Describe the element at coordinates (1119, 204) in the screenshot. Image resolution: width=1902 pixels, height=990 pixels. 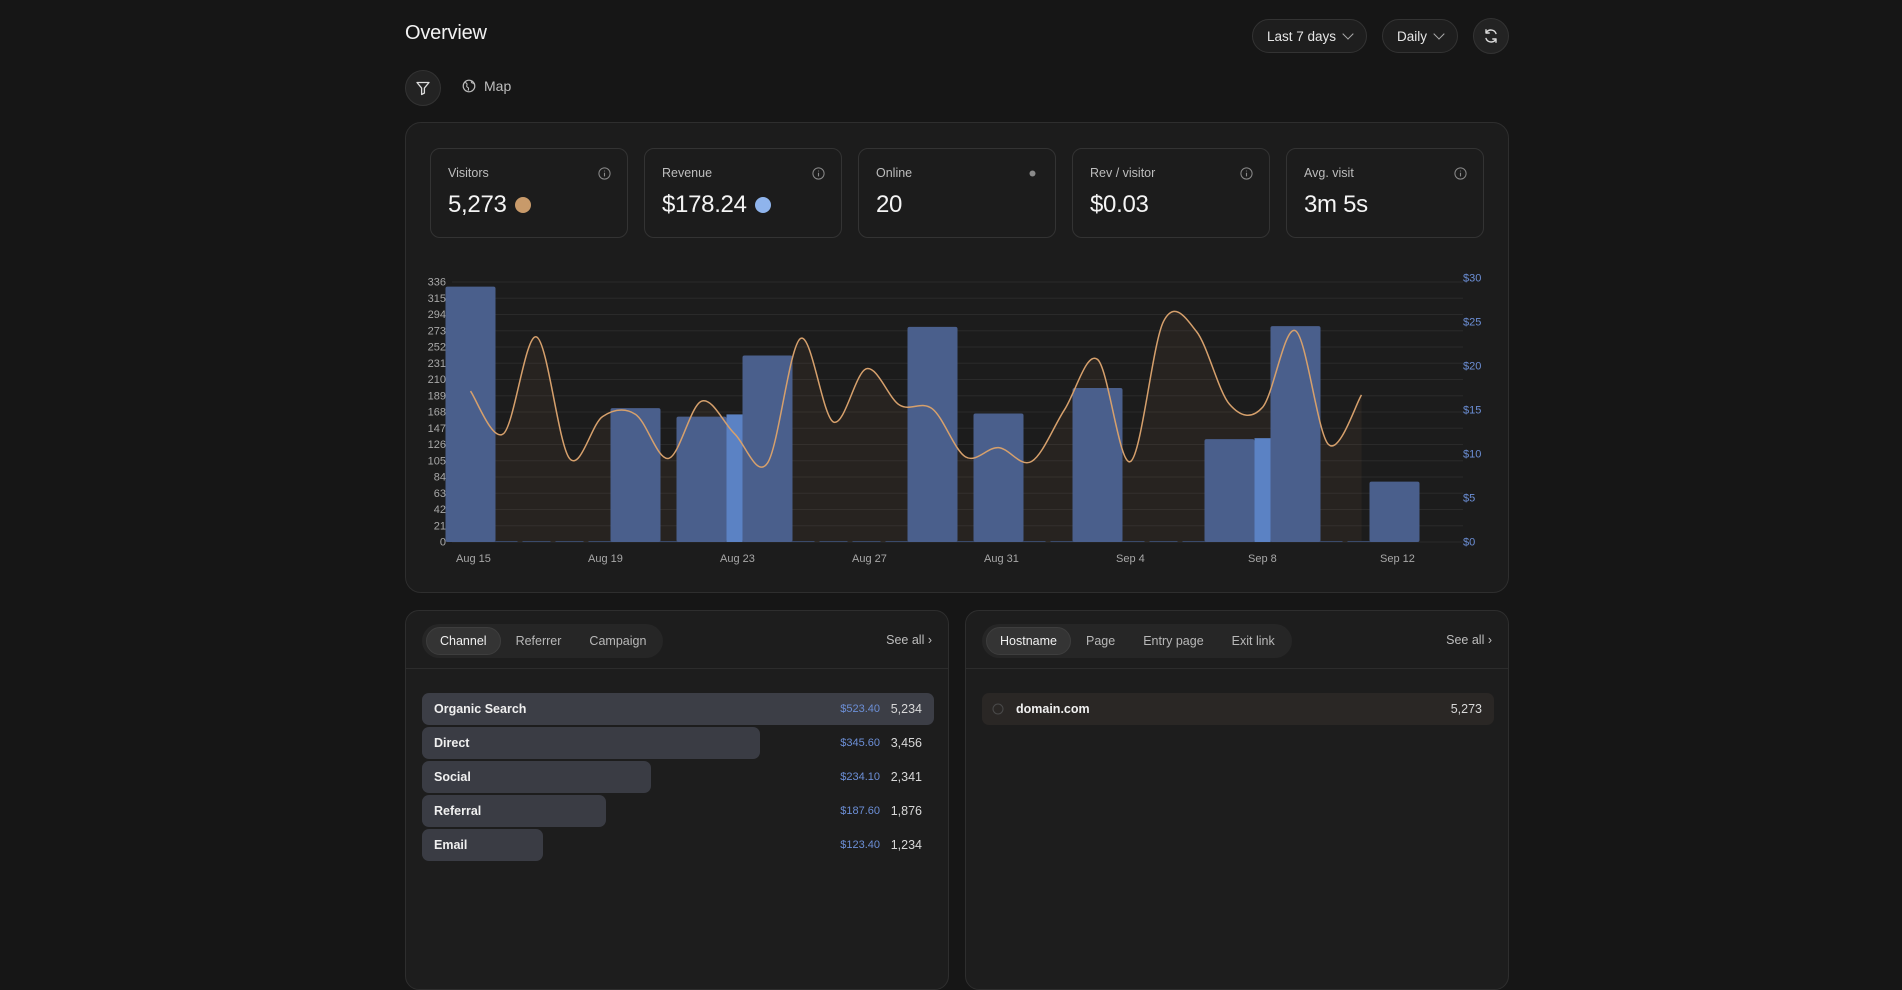
I see `stat-value: $0.03` at that location.